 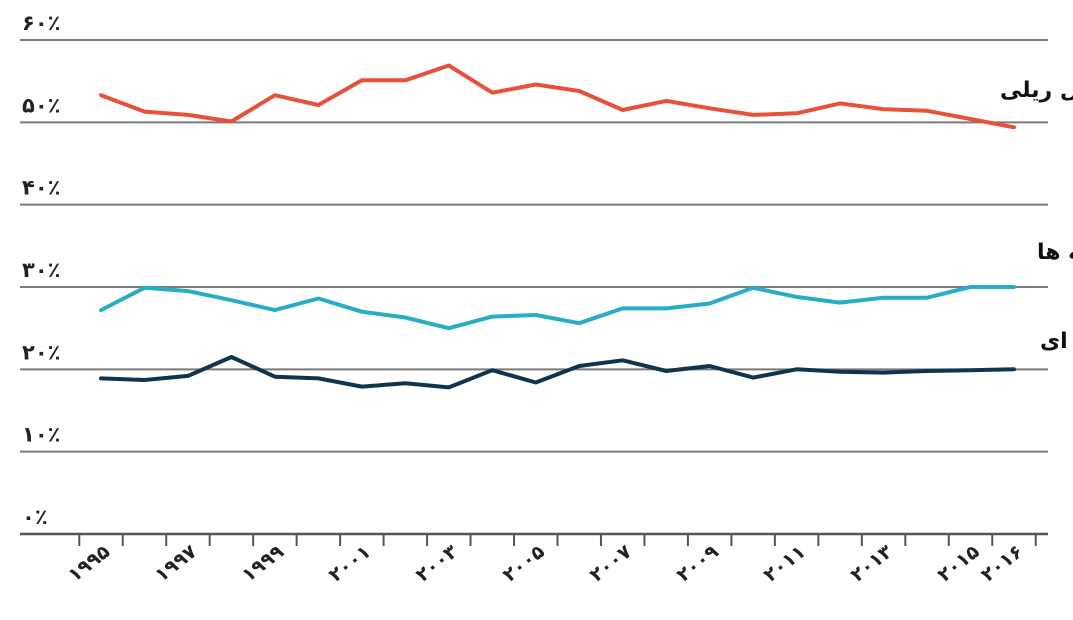 What do you see at coordinates (611, 563) in the screenshot?
I see `x-tick-label: ۲۰۰۷` at bounding box center [611, 563].